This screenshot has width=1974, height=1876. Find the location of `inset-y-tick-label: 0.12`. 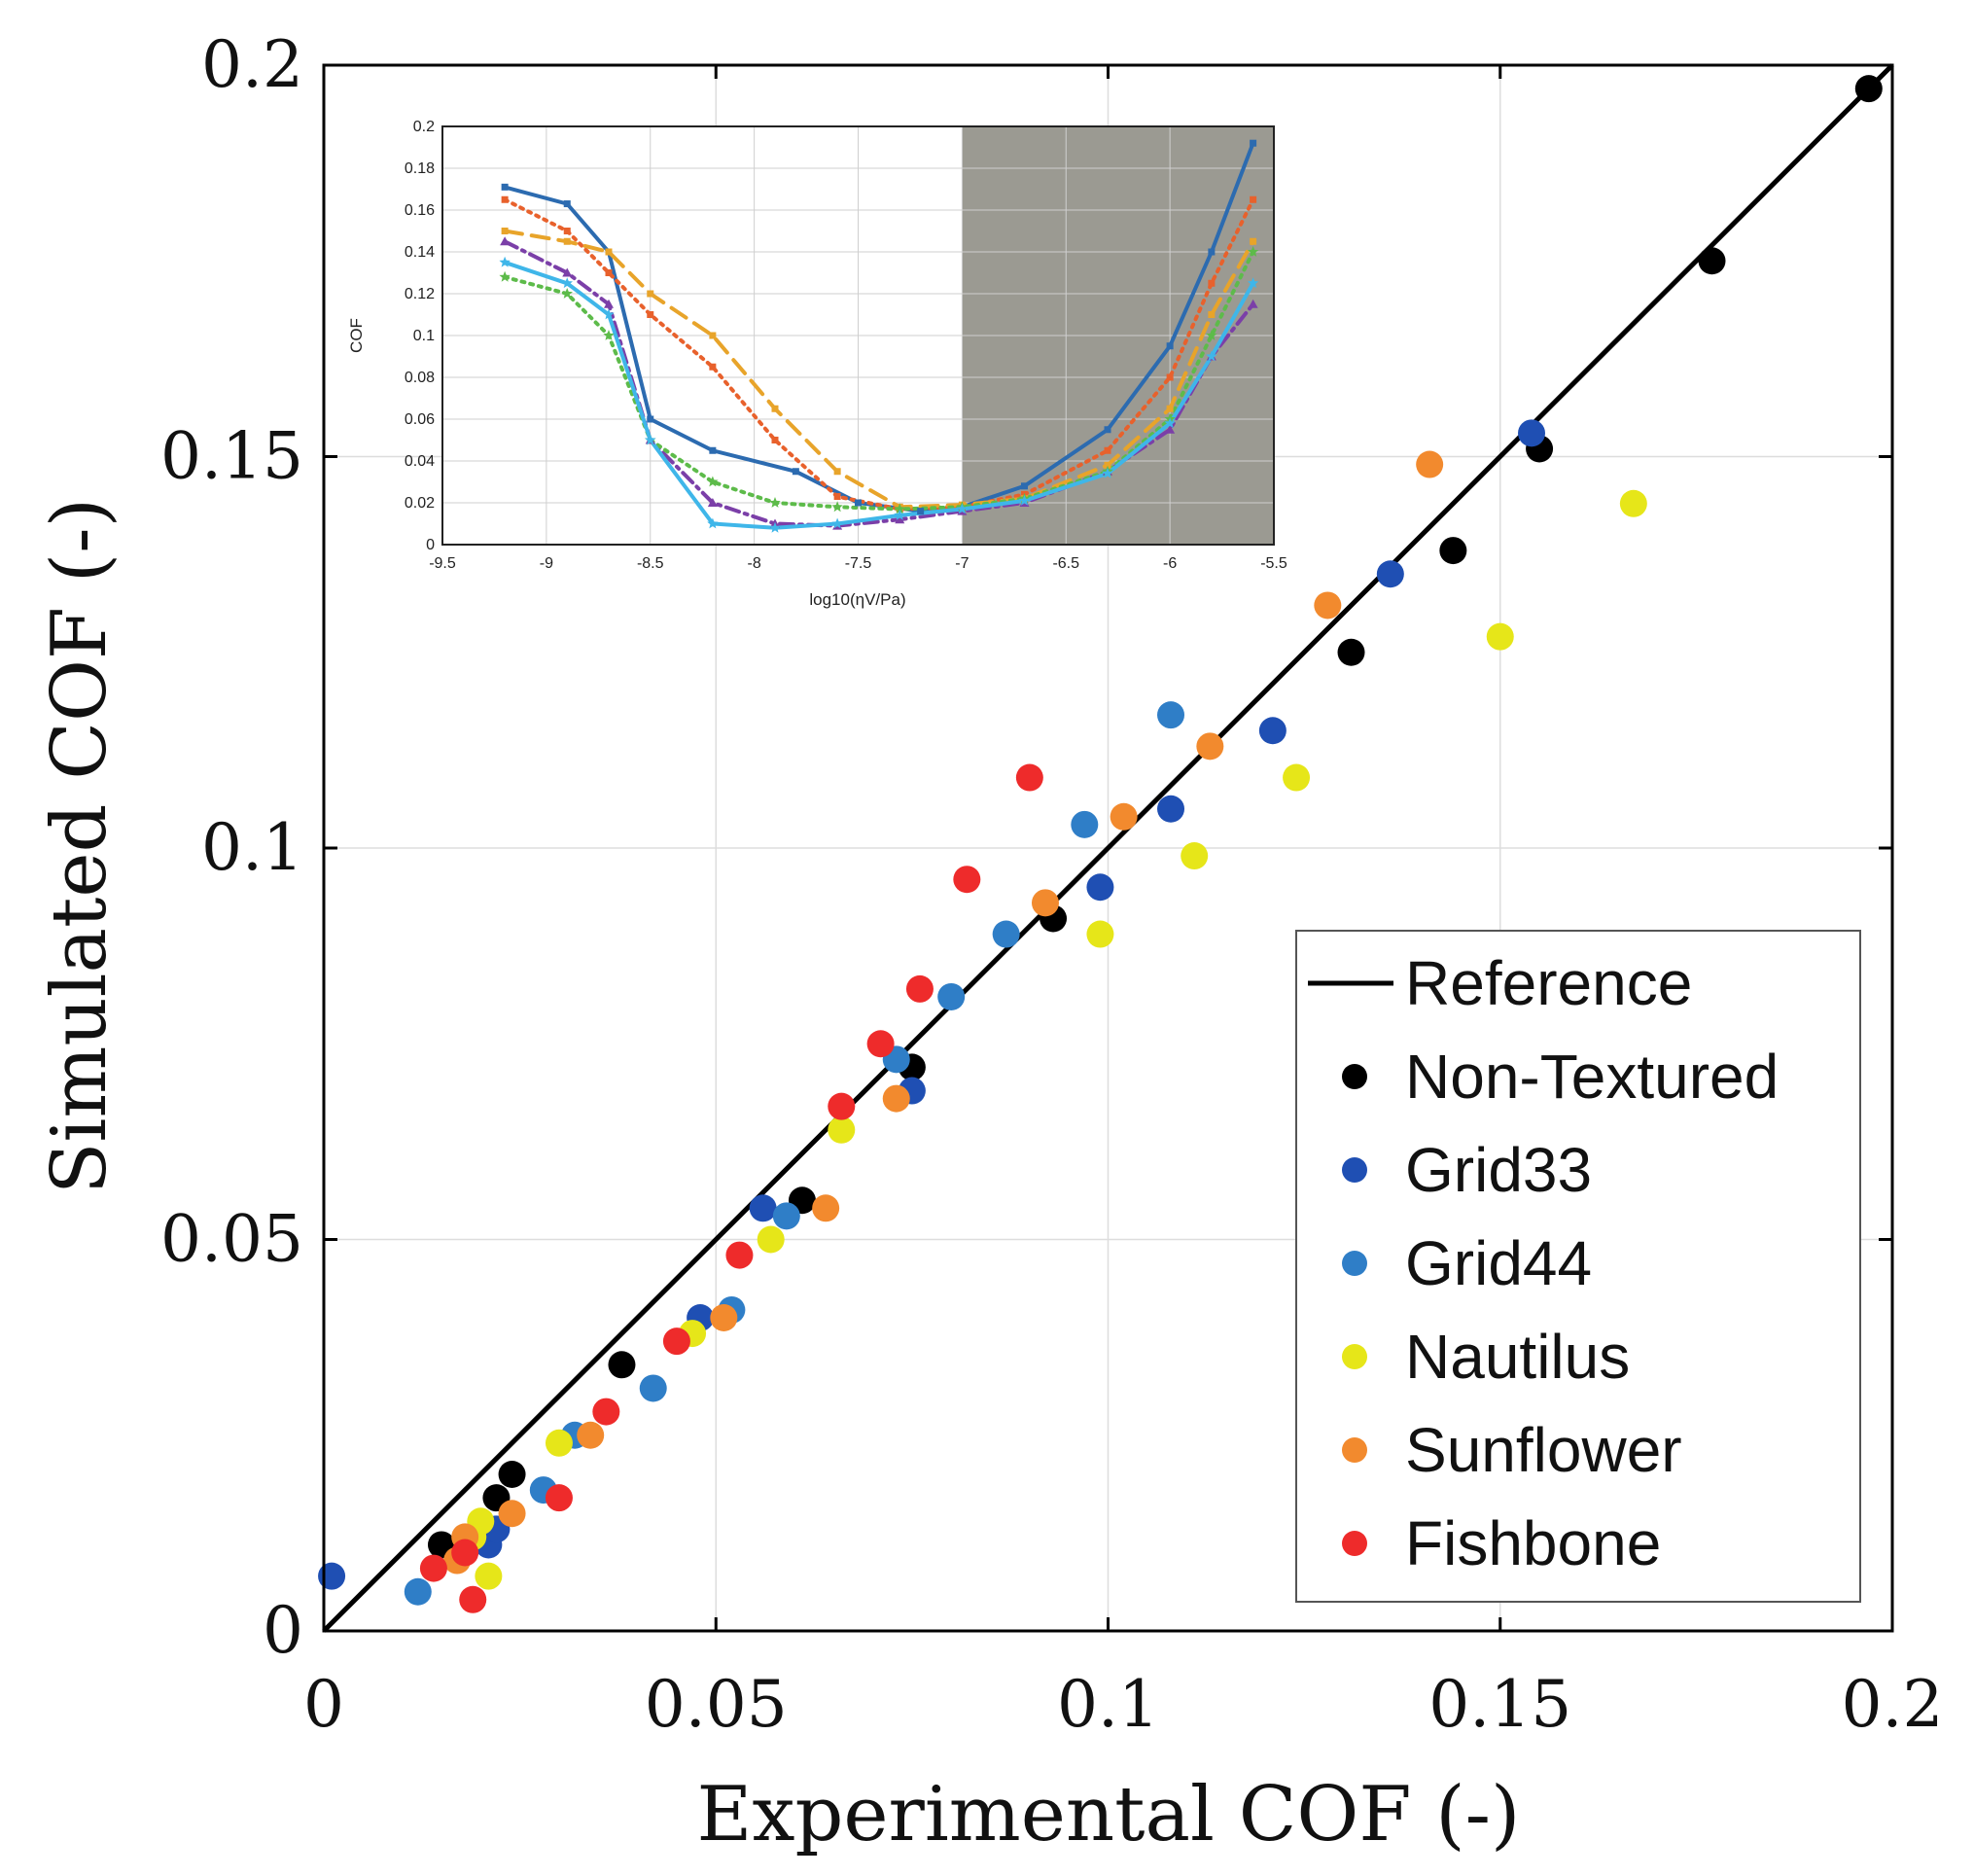

inset-y-tick-label: 0.12 is located at coordinates (420, 294).